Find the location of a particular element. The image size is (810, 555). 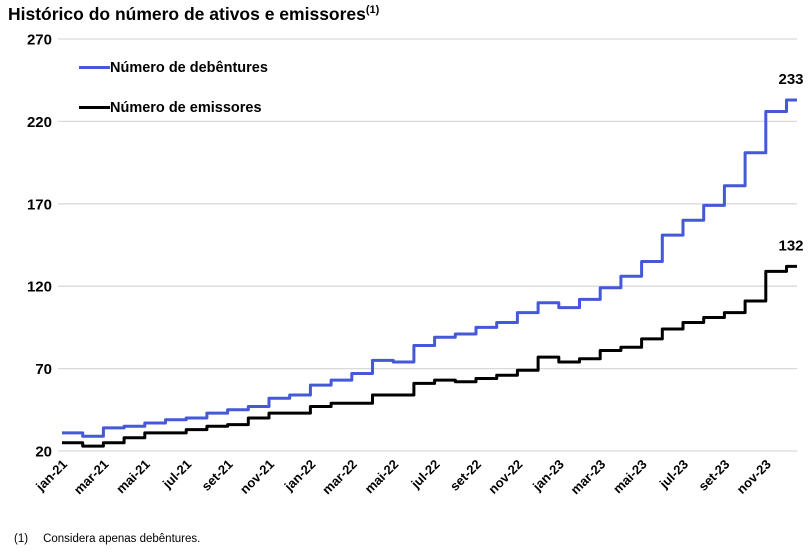

y-axis-label-70: 70 is located at coordinates (43, 369).